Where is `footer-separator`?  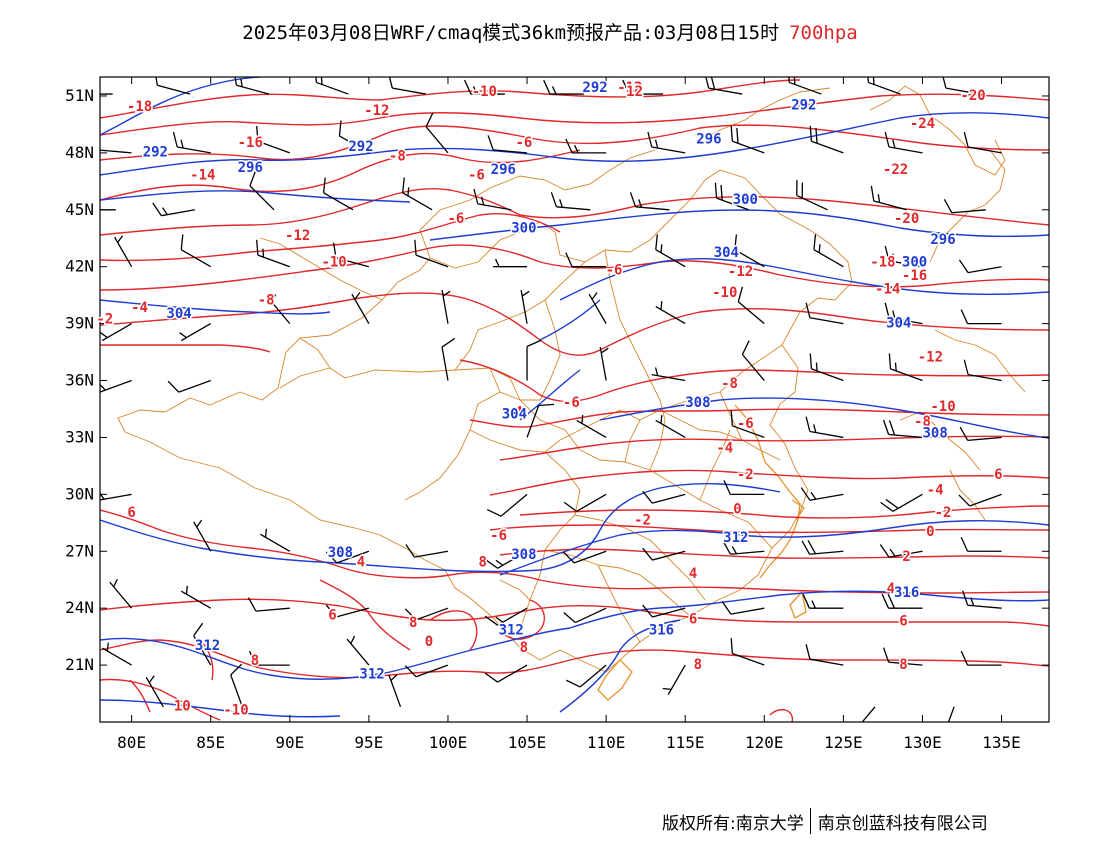
footer-separator is located at coordinates (810, 821).